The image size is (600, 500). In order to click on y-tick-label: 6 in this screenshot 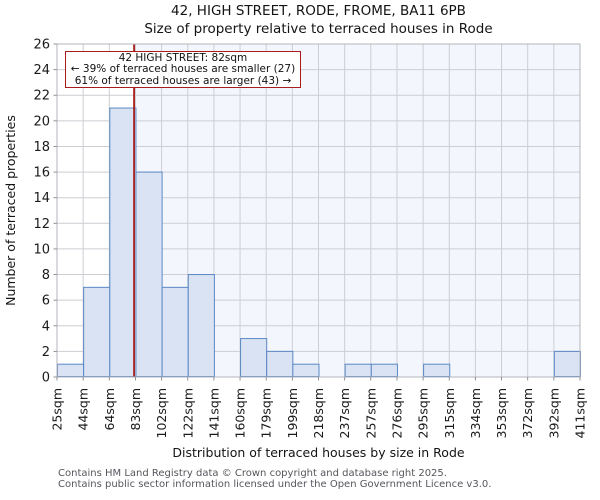, I will do `click(46, 301)`.